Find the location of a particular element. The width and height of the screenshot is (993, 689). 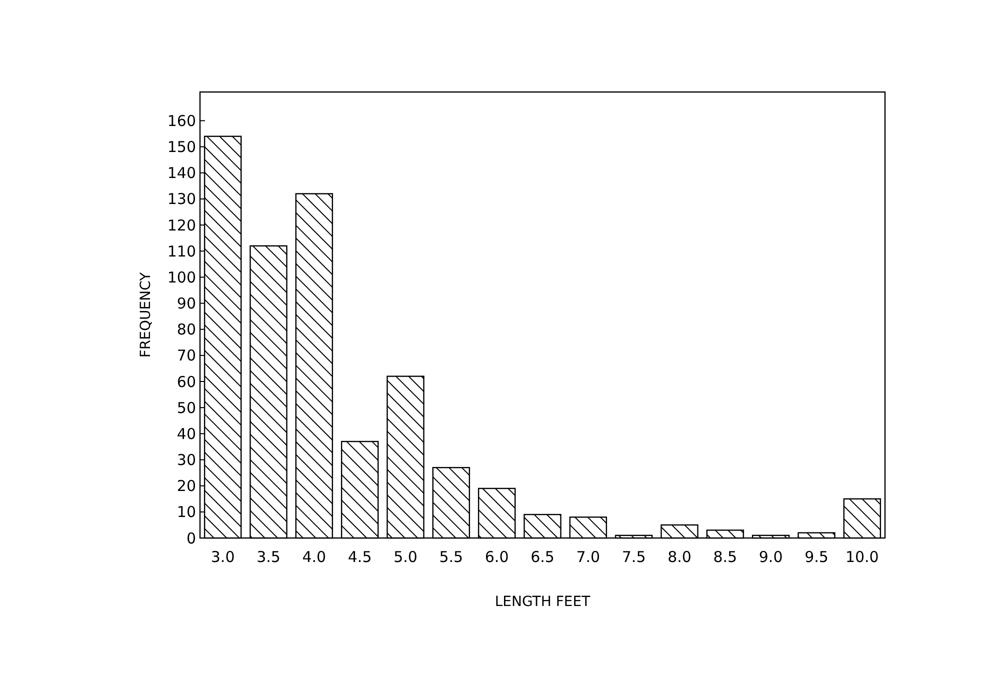

x-tick-label: 10.0 is located at coordinates (862, 557).